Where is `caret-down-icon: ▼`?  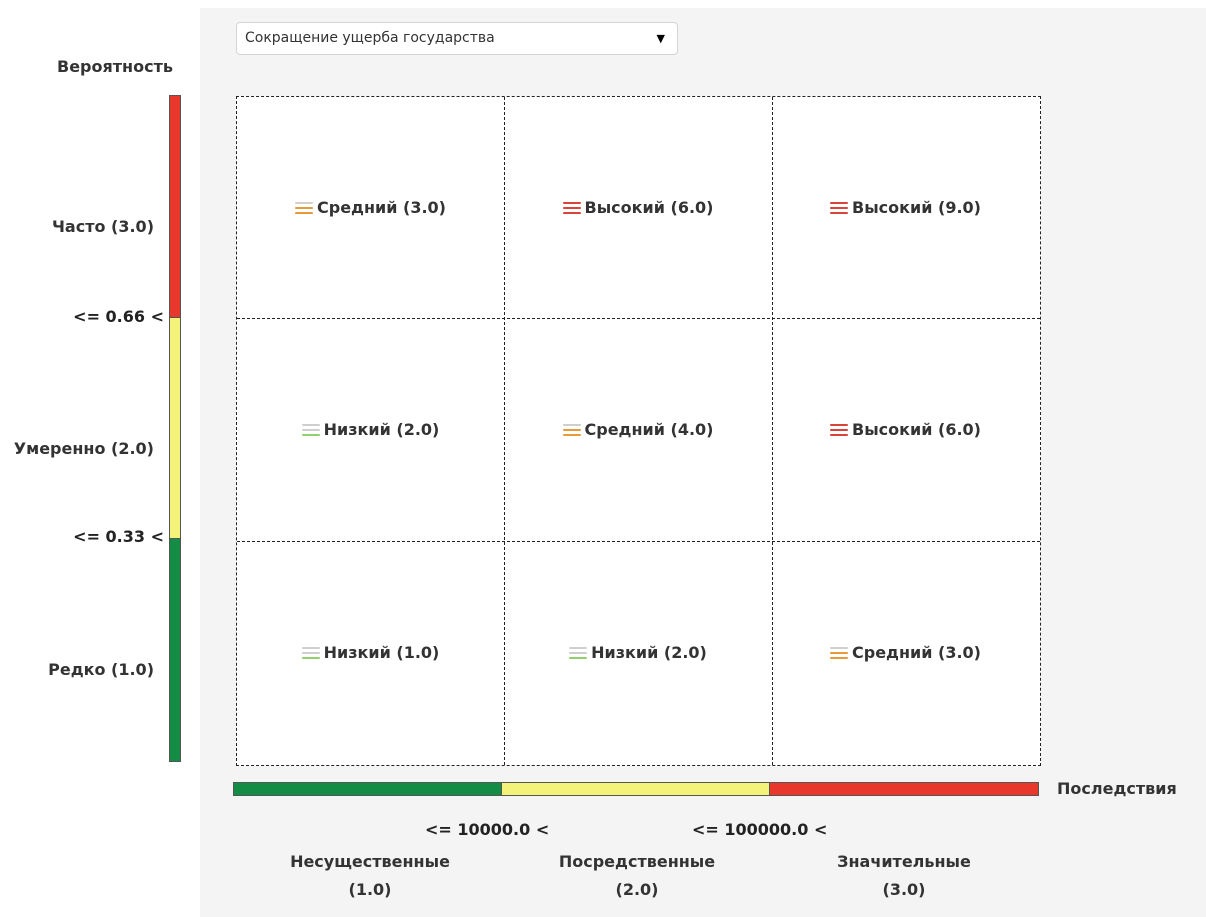 caret-down-icon: ▼ is located at coordinates (660, 38).